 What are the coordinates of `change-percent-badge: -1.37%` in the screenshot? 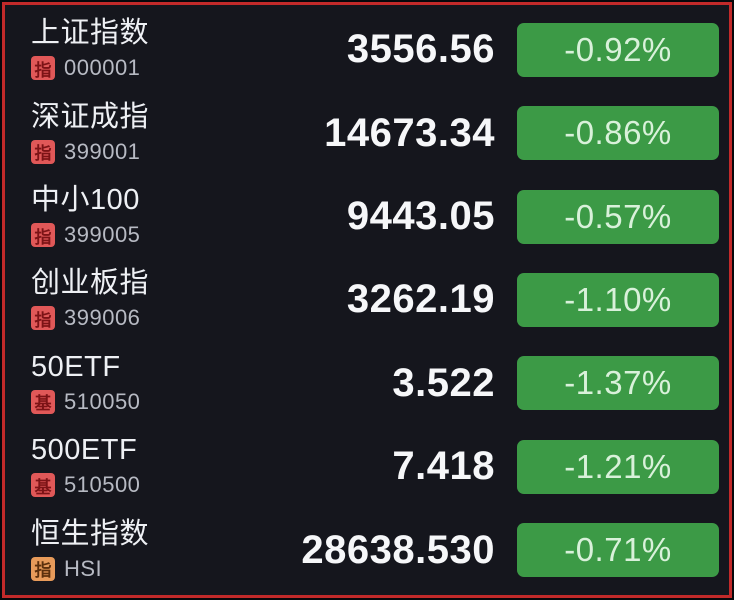 It's located at (618, 383).